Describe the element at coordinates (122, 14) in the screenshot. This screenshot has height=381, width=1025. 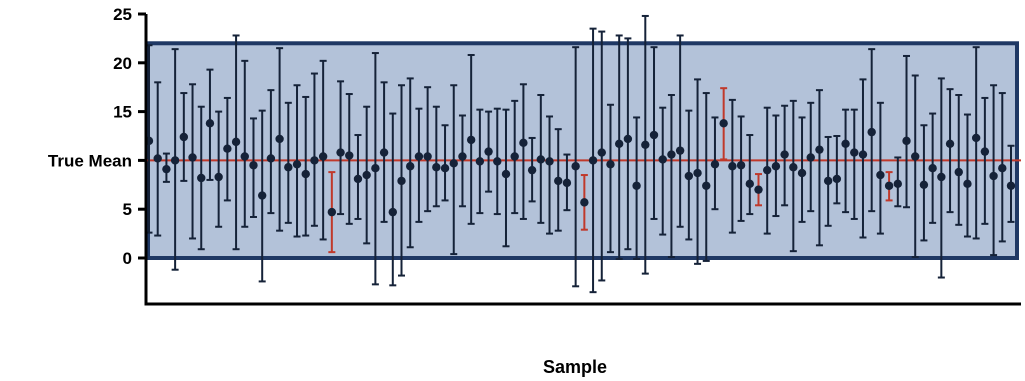
I see `y-tick-label: 25` at that location.